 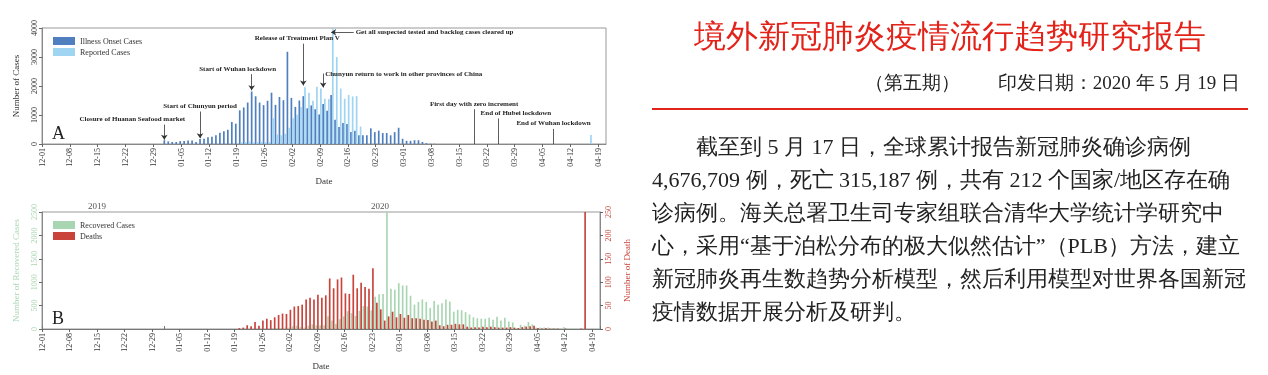 What do you see at coordinates (608, 235) in the screenshot?
I see `y2-tick-label: 200` at bounding box center [608, 235].